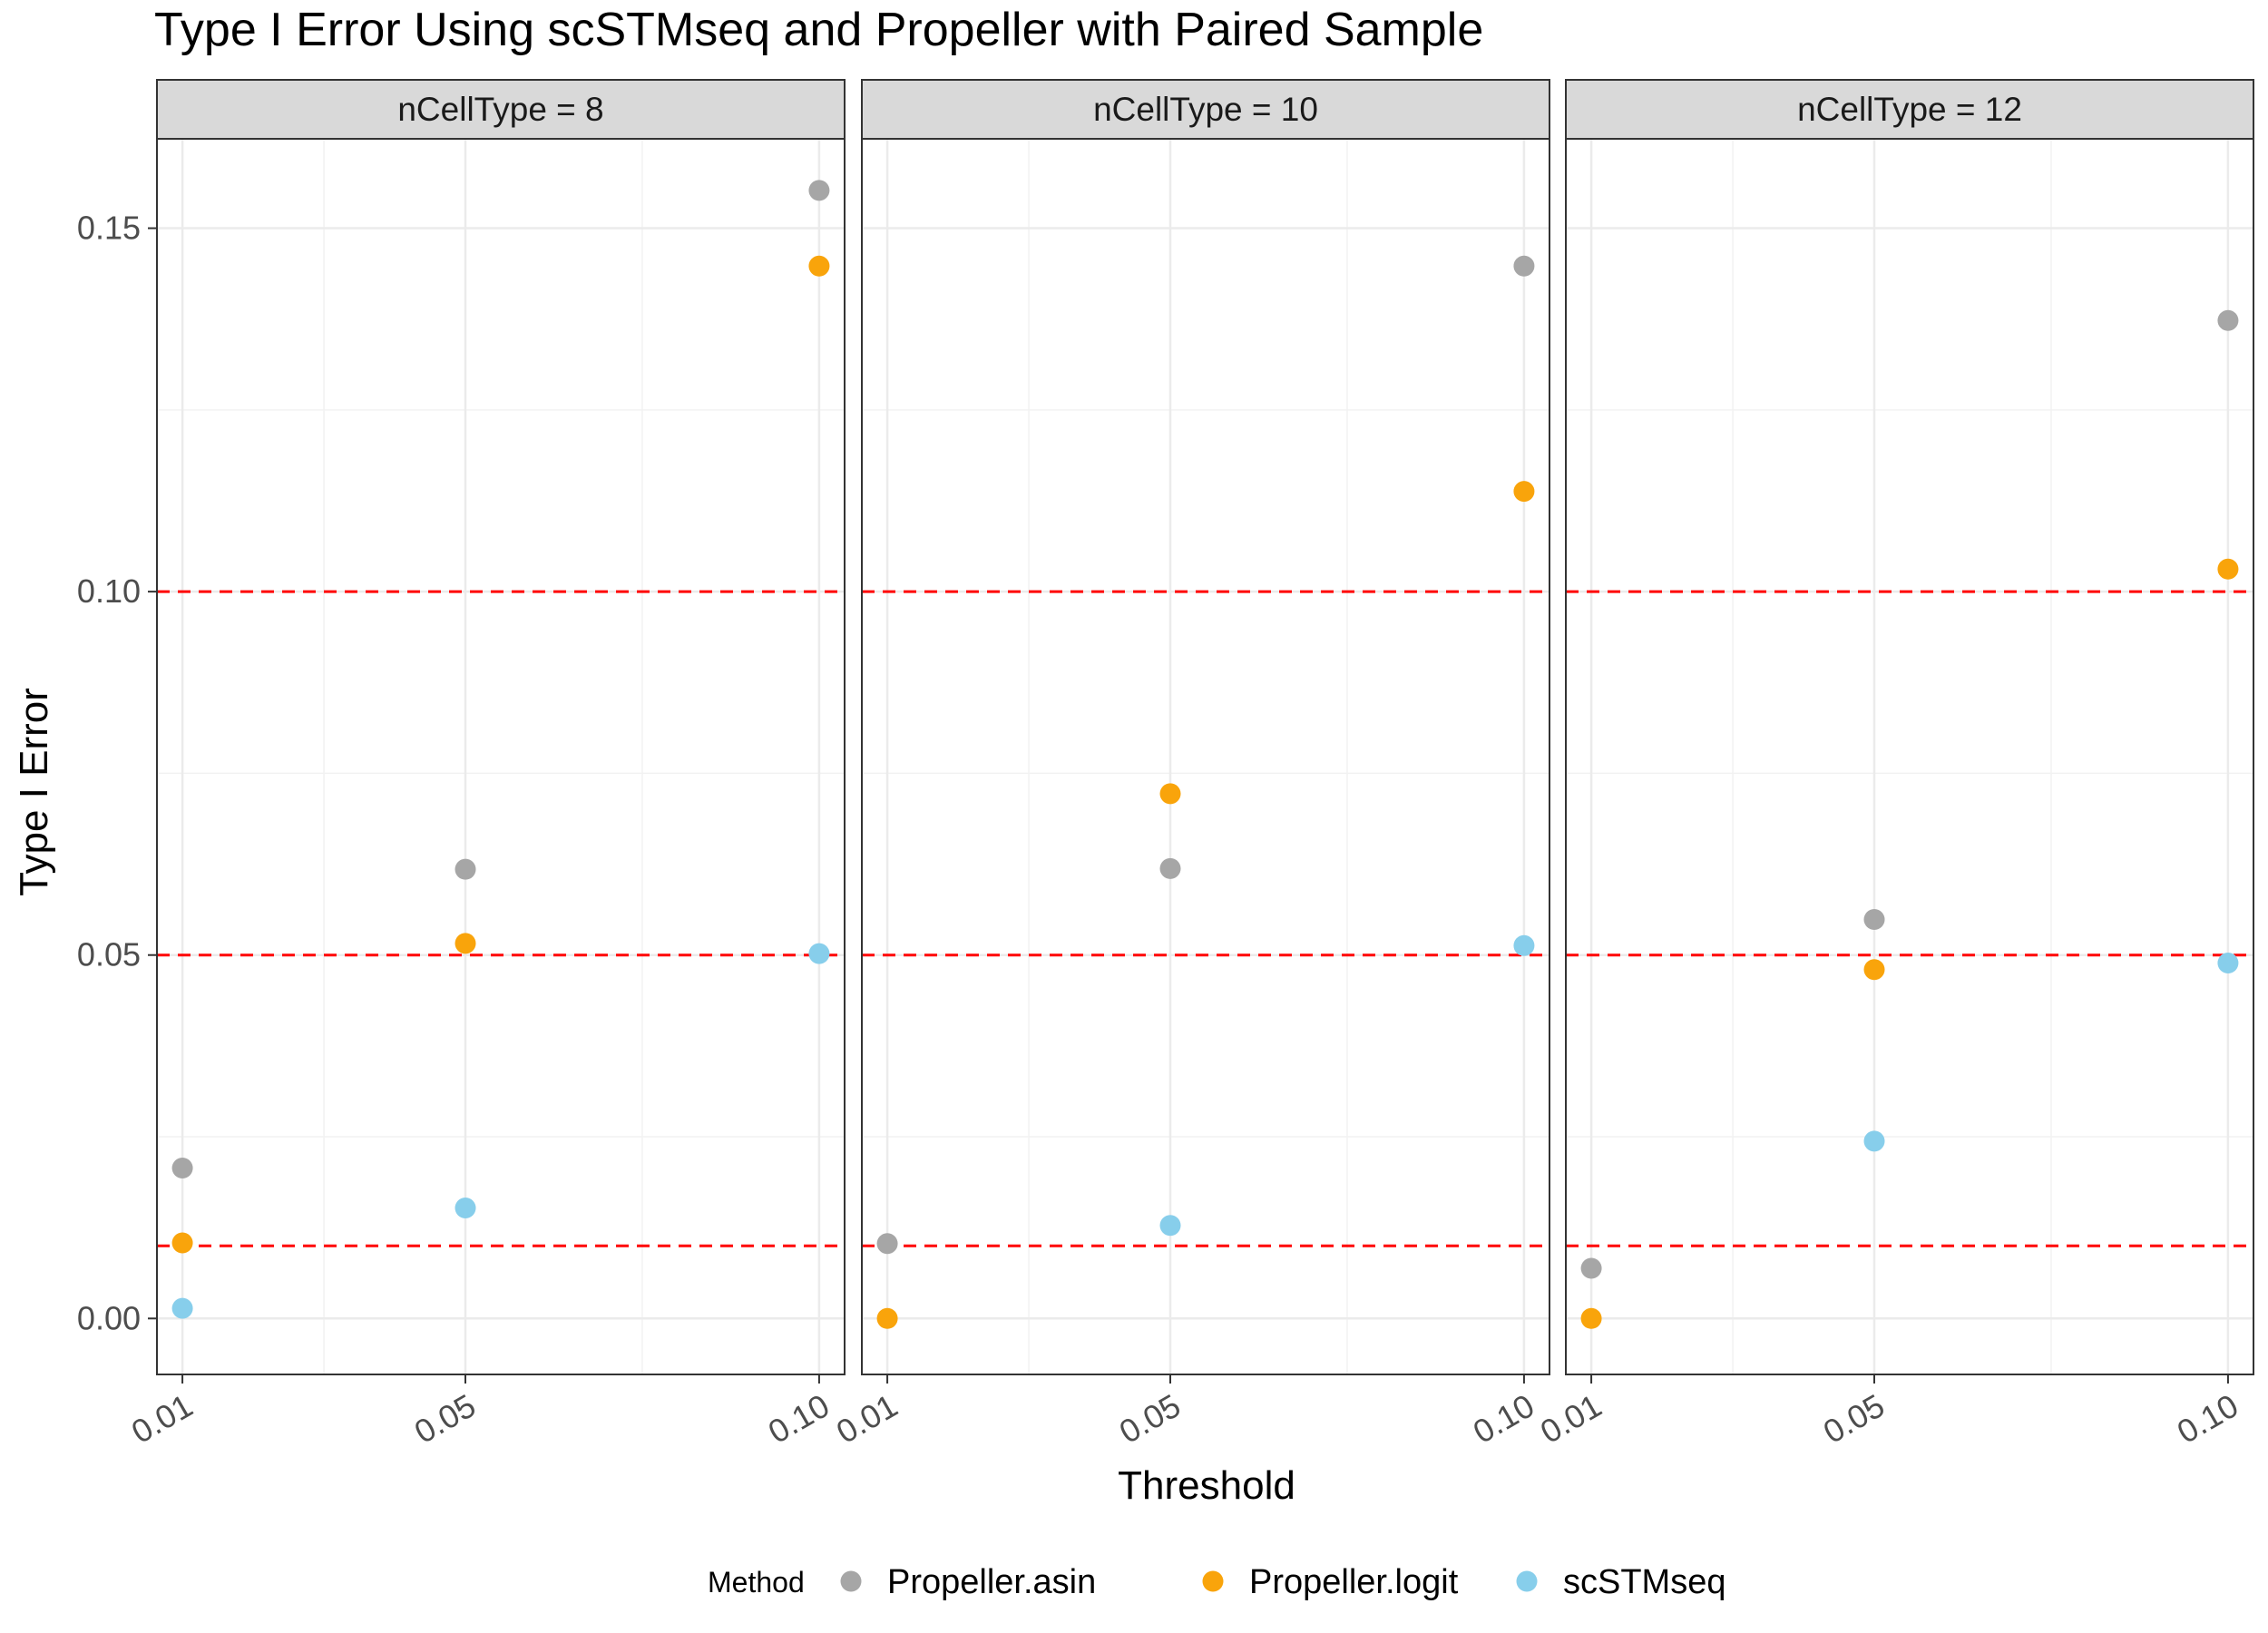 Image resolution: width=2268 pixels, height=1633 pixels. Describe the element at coordinates (109, 591) in the screenshot. I see `y-tick-label: 0.10` at that location.